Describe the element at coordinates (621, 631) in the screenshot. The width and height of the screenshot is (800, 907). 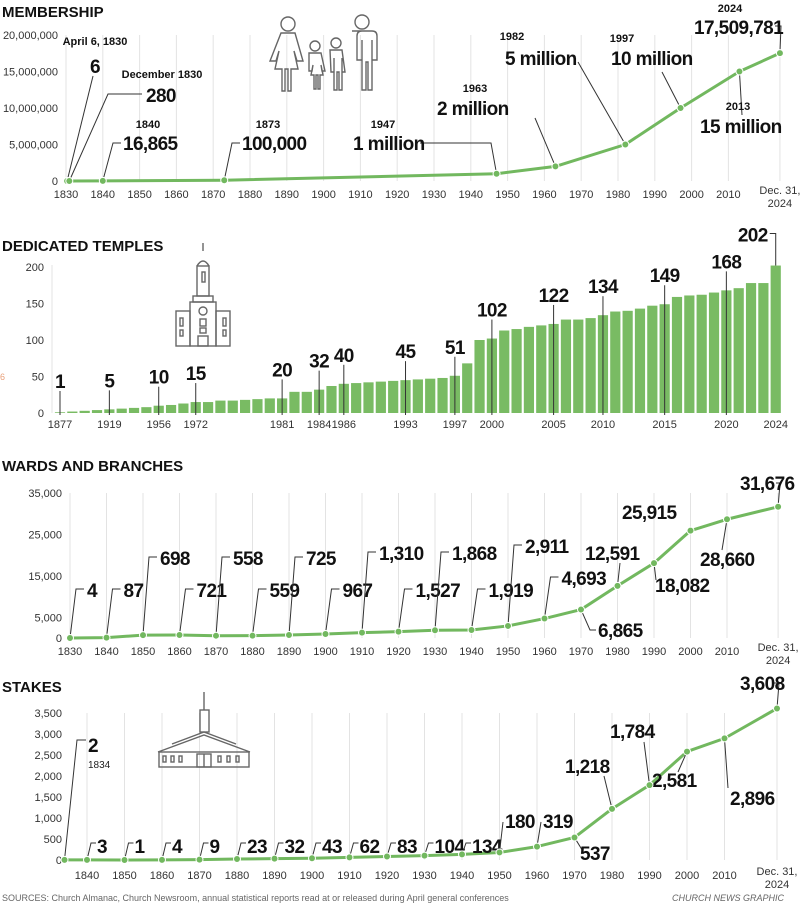
I see `data-label: 6,865` at that location.